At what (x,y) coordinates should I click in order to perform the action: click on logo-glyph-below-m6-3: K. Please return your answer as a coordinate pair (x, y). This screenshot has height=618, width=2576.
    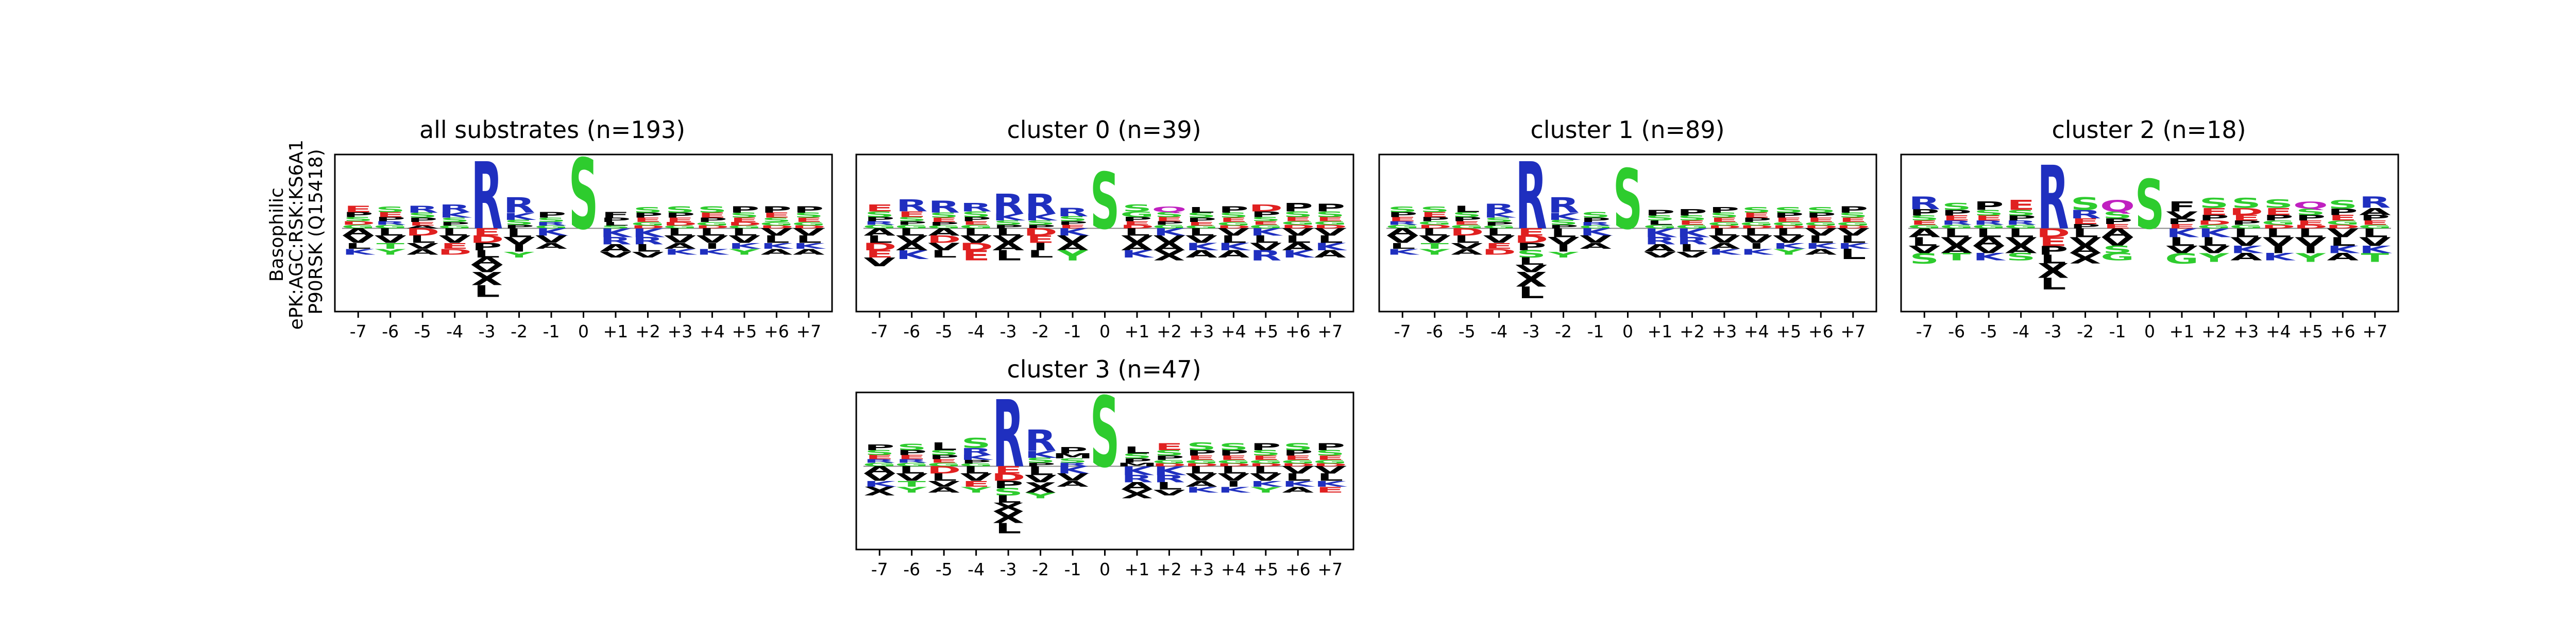
    Looking at the image, I should click on (913, 255).